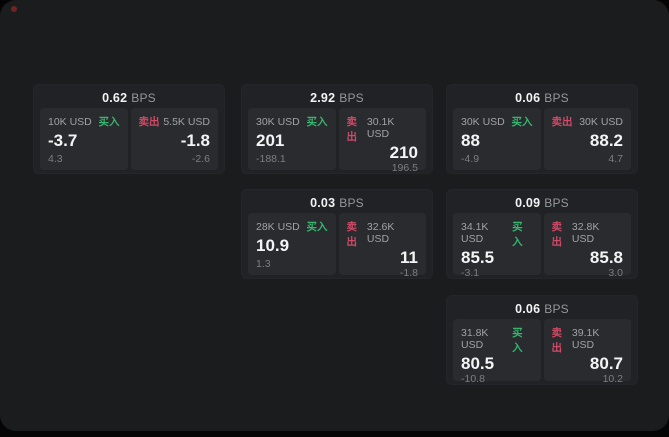 Image resolution: width=669 pixels, height=437 pixels. I want to click on bps-header: 2.92 BPS, so click(337, 98).